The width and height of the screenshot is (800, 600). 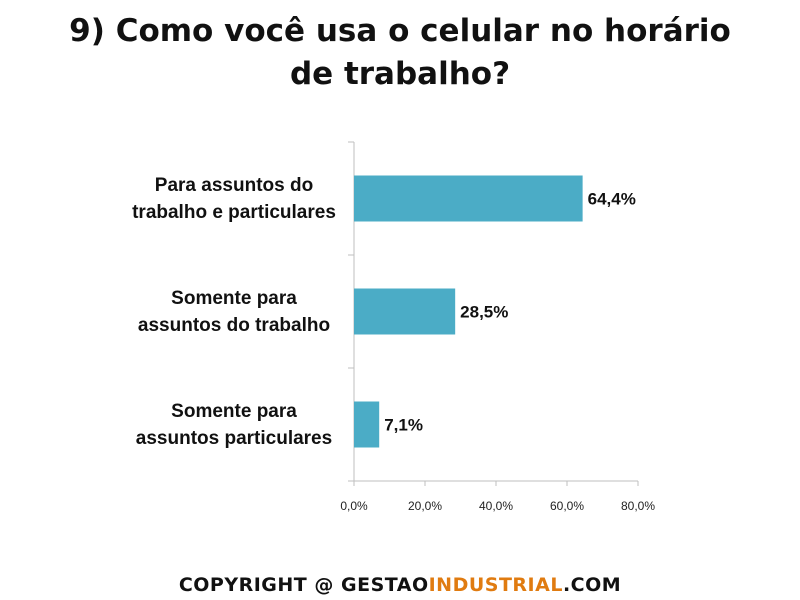 What do you see at coordinates (234, 325) in the screenshot?
I see `category-label-line: assuntos do trabalho` at bounding box center [234, 325].